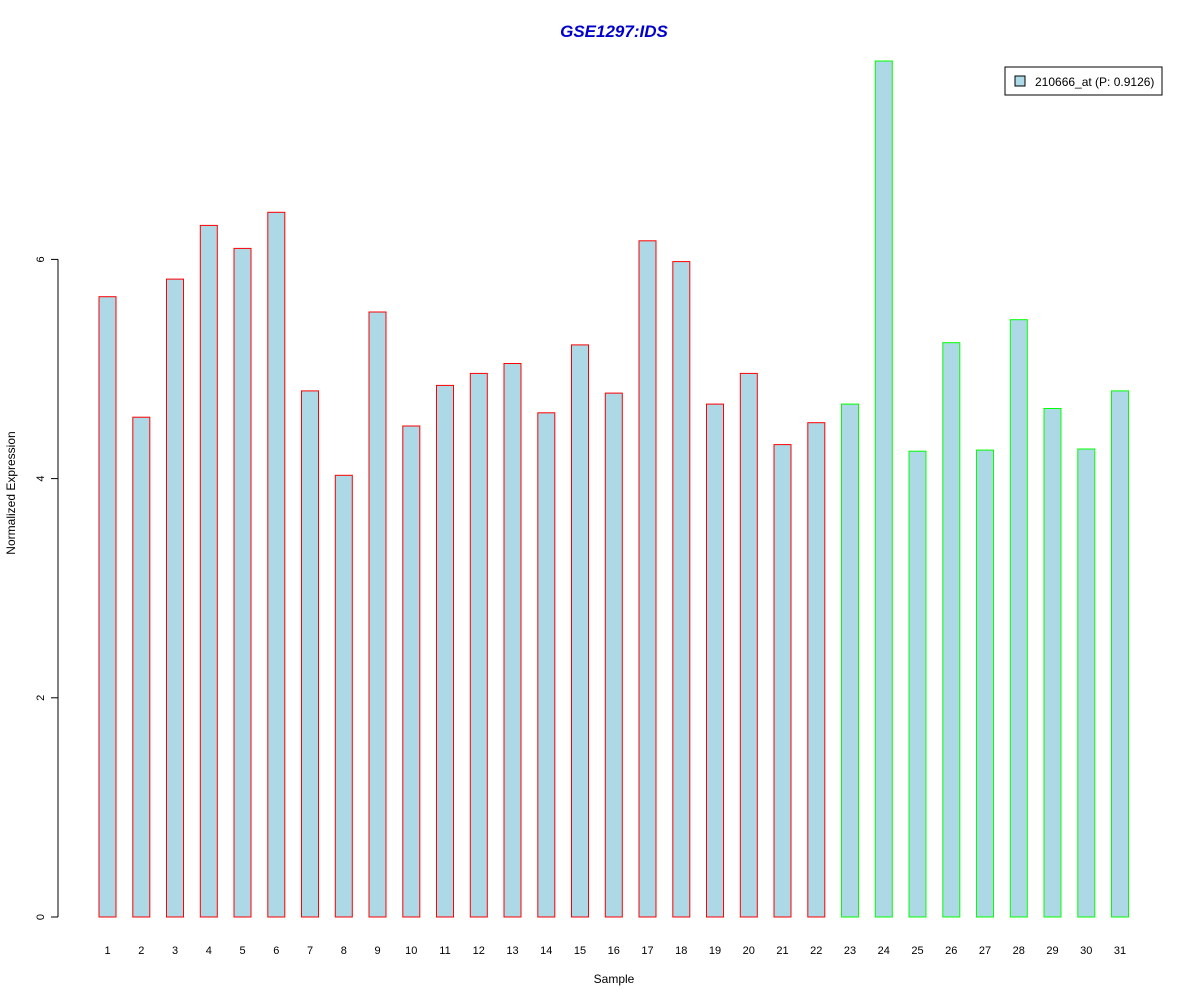  Describe the element at coordinates (175, 951) in the screenshot. I see `x-tick-label: 3` at that location.